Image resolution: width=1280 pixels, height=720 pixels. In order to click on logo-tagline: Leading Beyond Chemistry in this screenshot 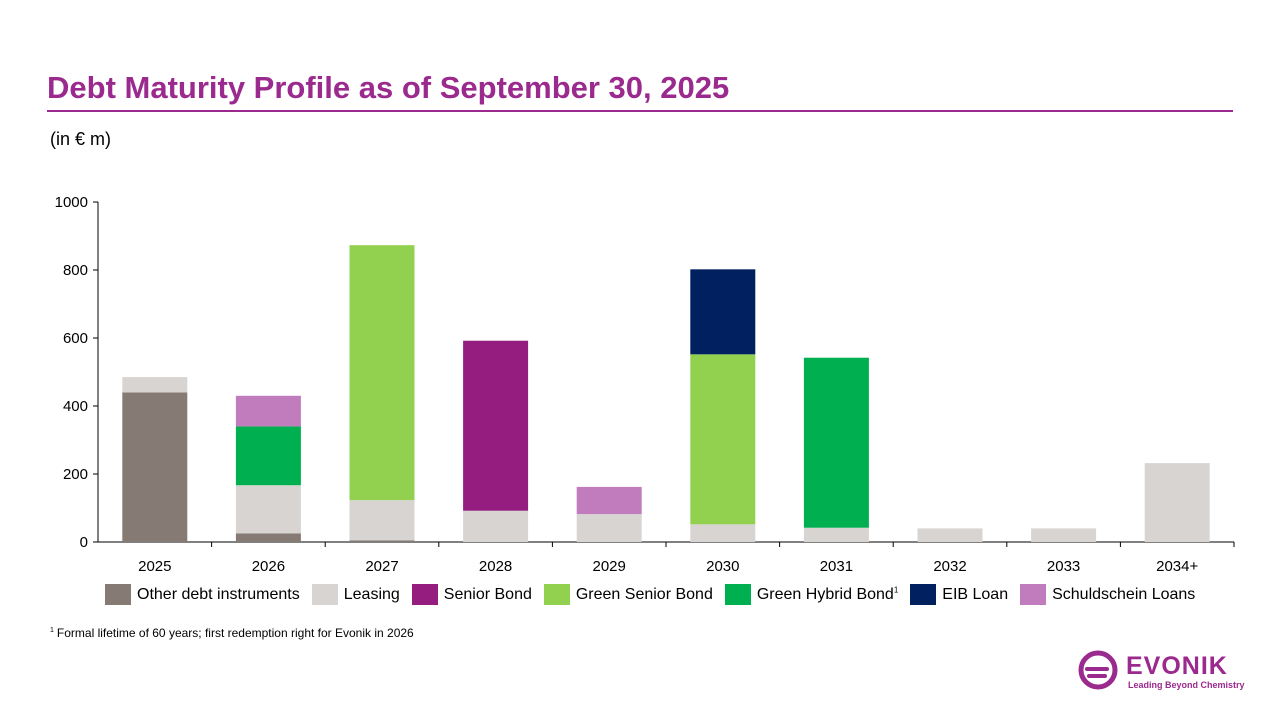, I will do `click(1186, 685)`.